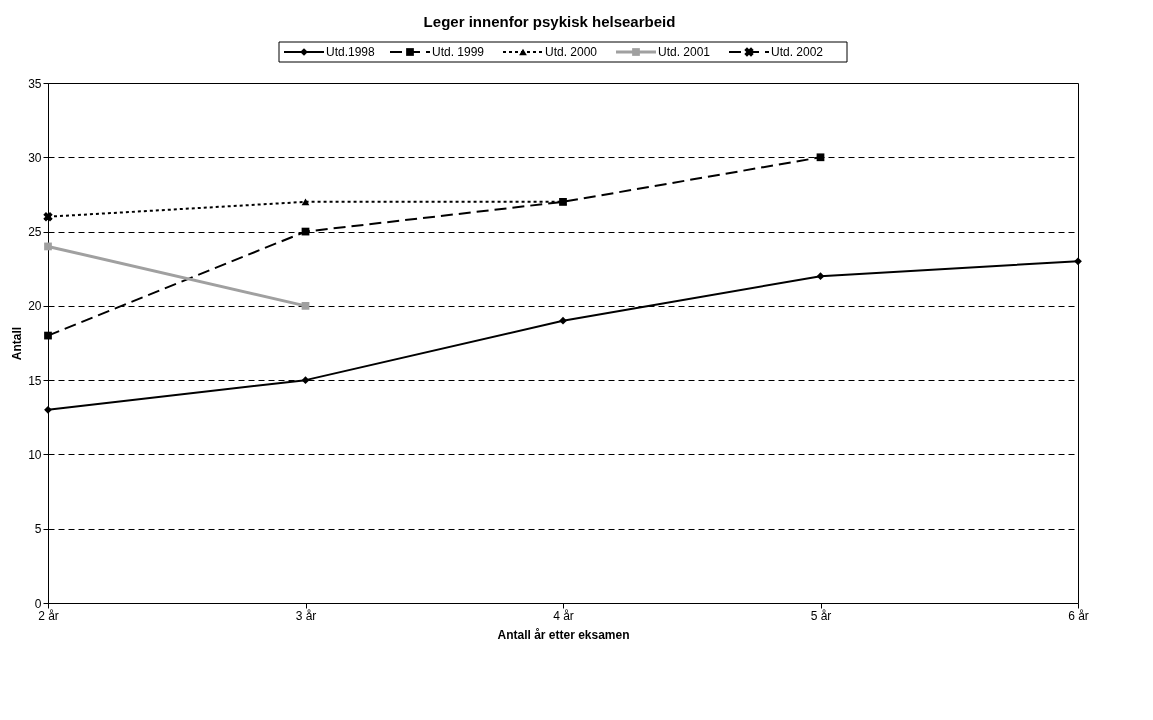 Image resolution: width=1153 pixels, height=720 pixels. I want to click on y-tick-label: 30, so click(35, 157).